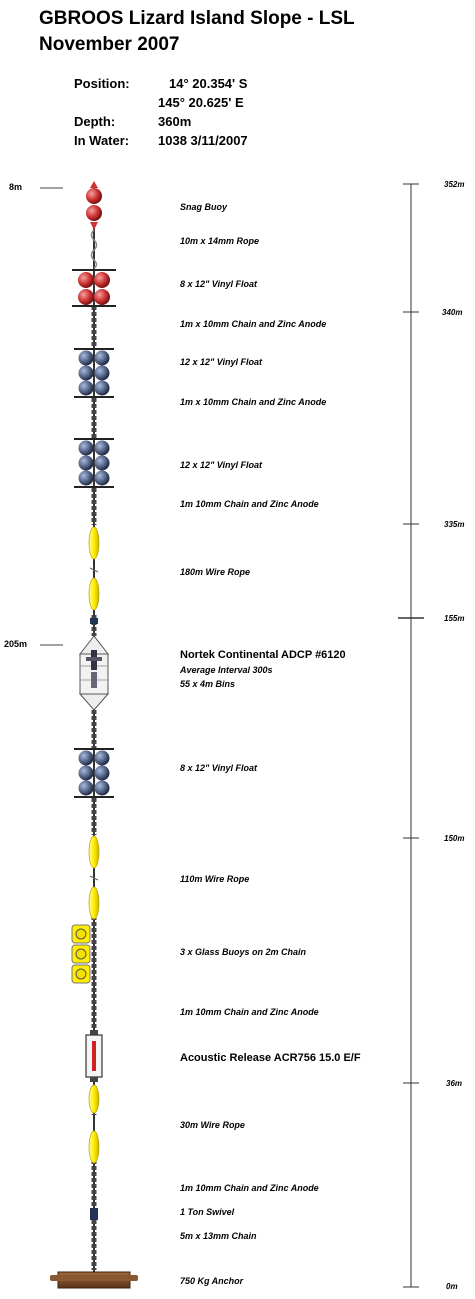  What do you see at coordinates (95, 121) in the screenshot?
I see `depth-label: Depth:` at bounding box center [95, 121].